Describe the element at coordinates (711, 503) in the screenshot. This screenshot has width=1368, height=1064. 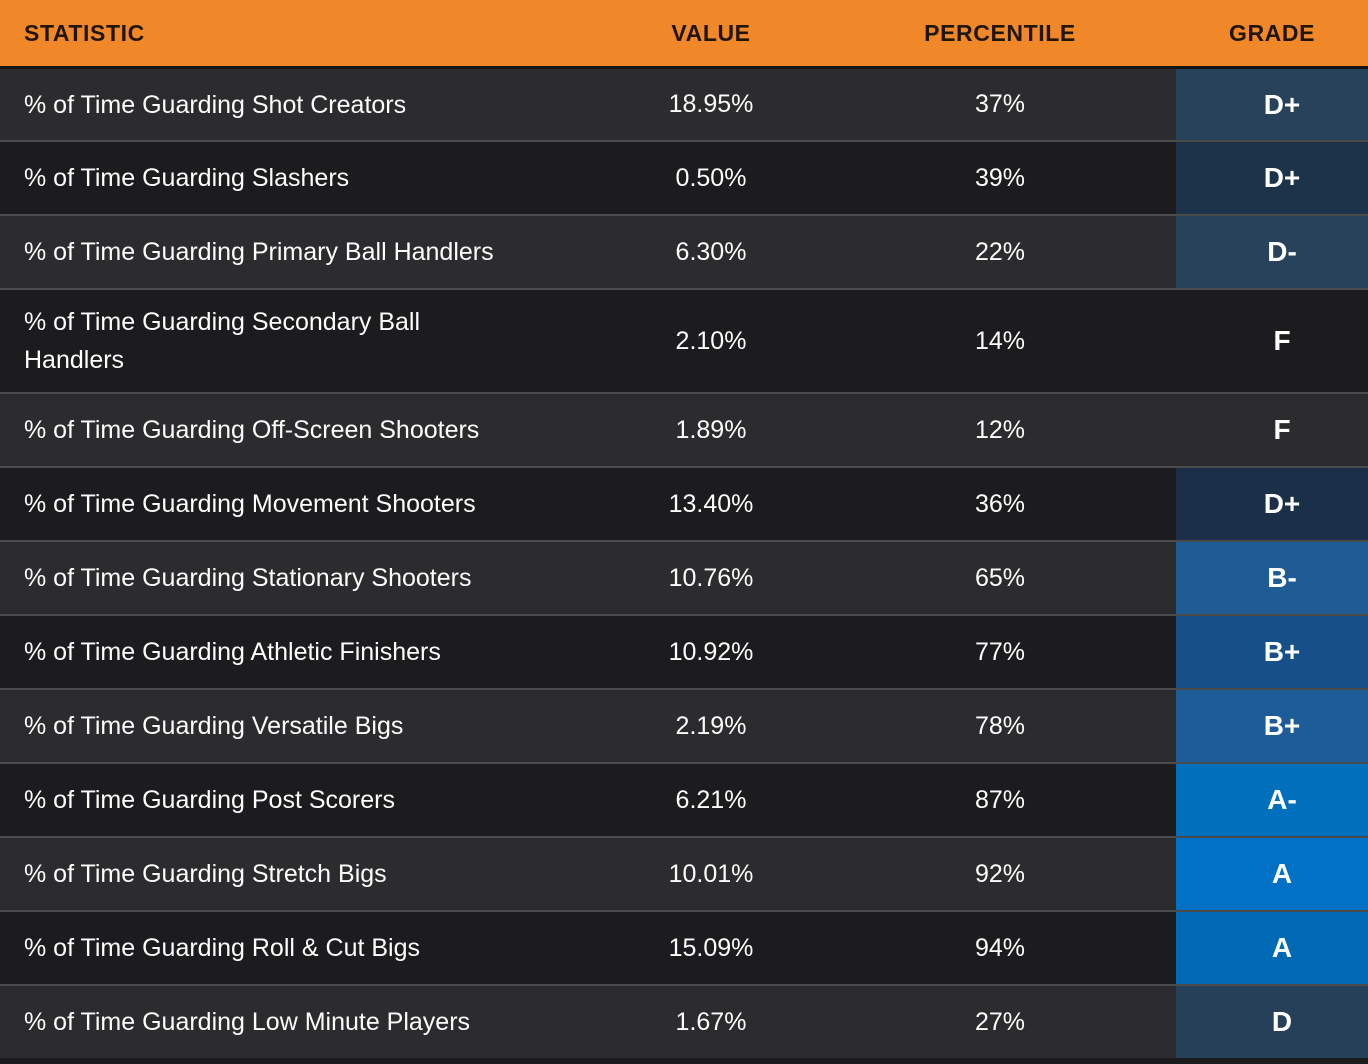
I see `value-cell: 13.40%` at that location.